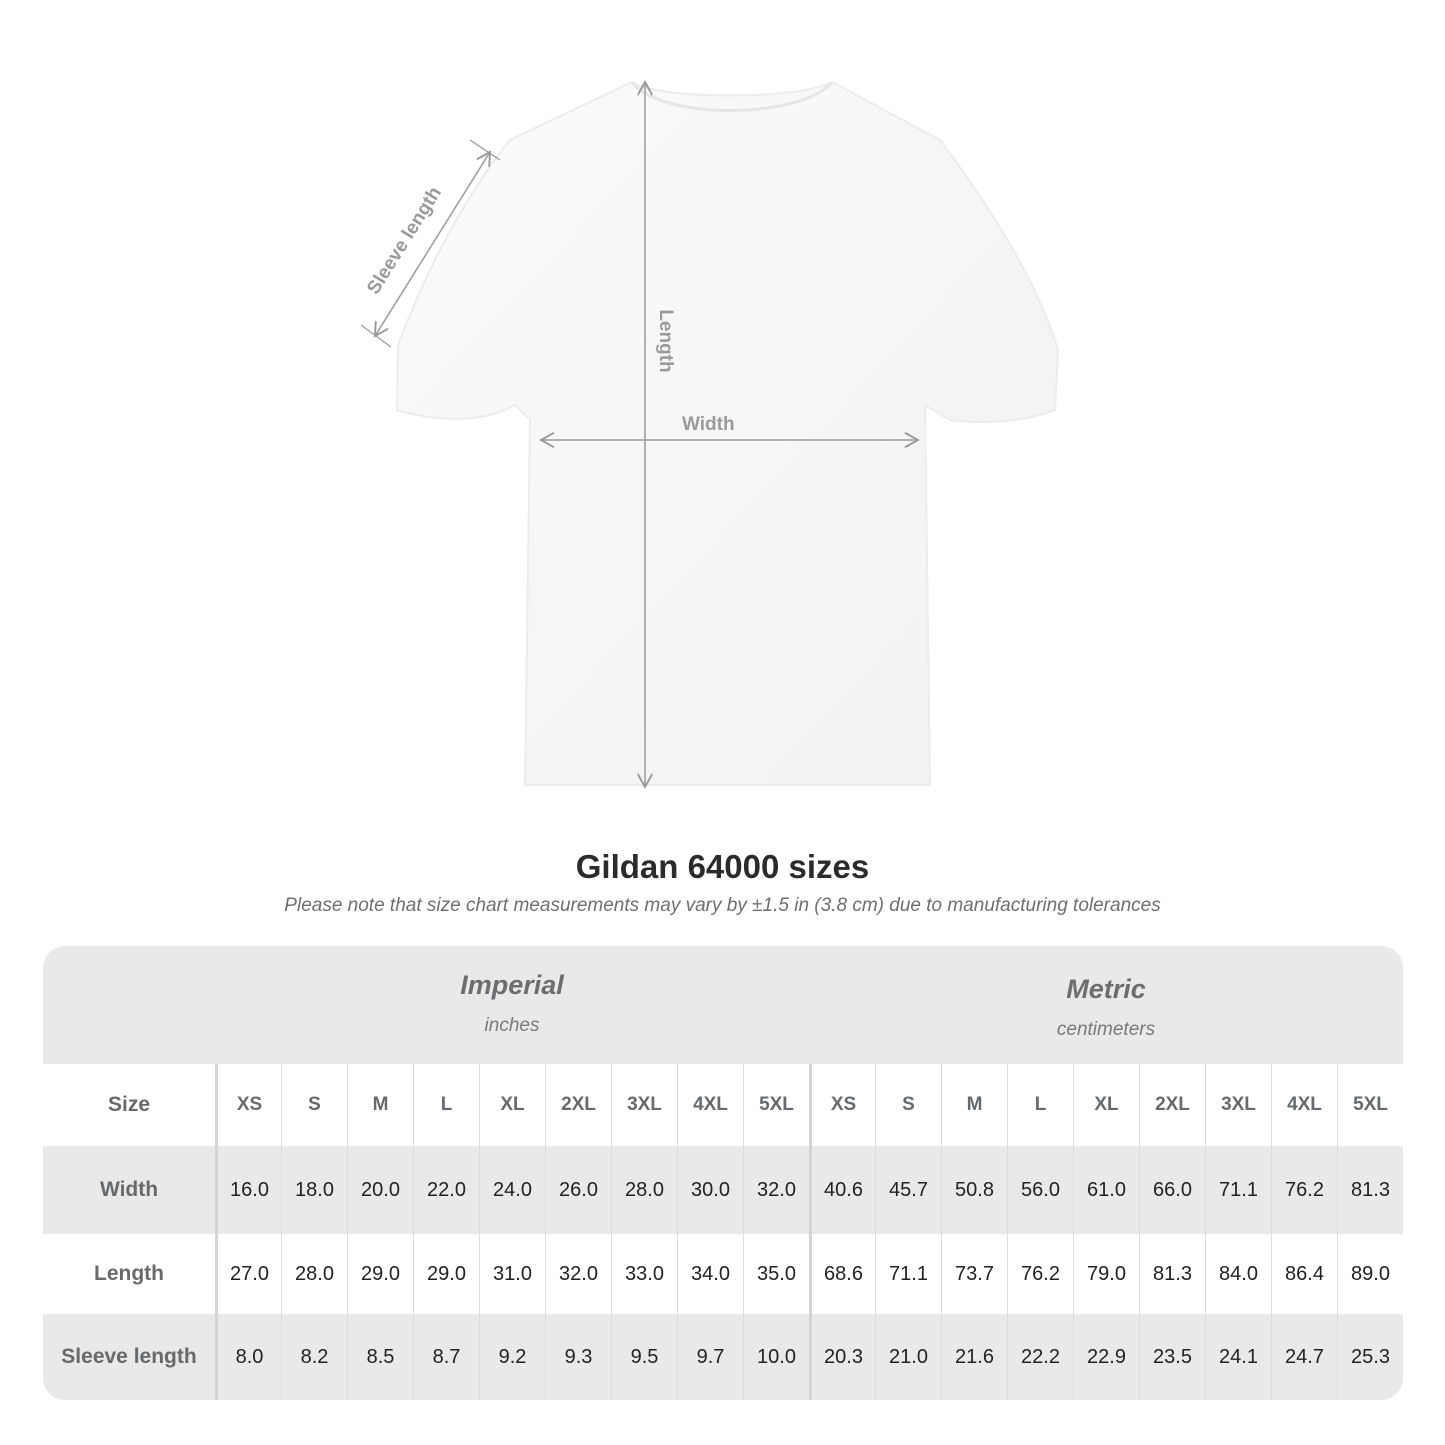 The width and height of the screenshot is (1445, 1445). Describe the element at coordinates (512, 1274) in the screenshot. I see `table-cell: 31.0` at that location.